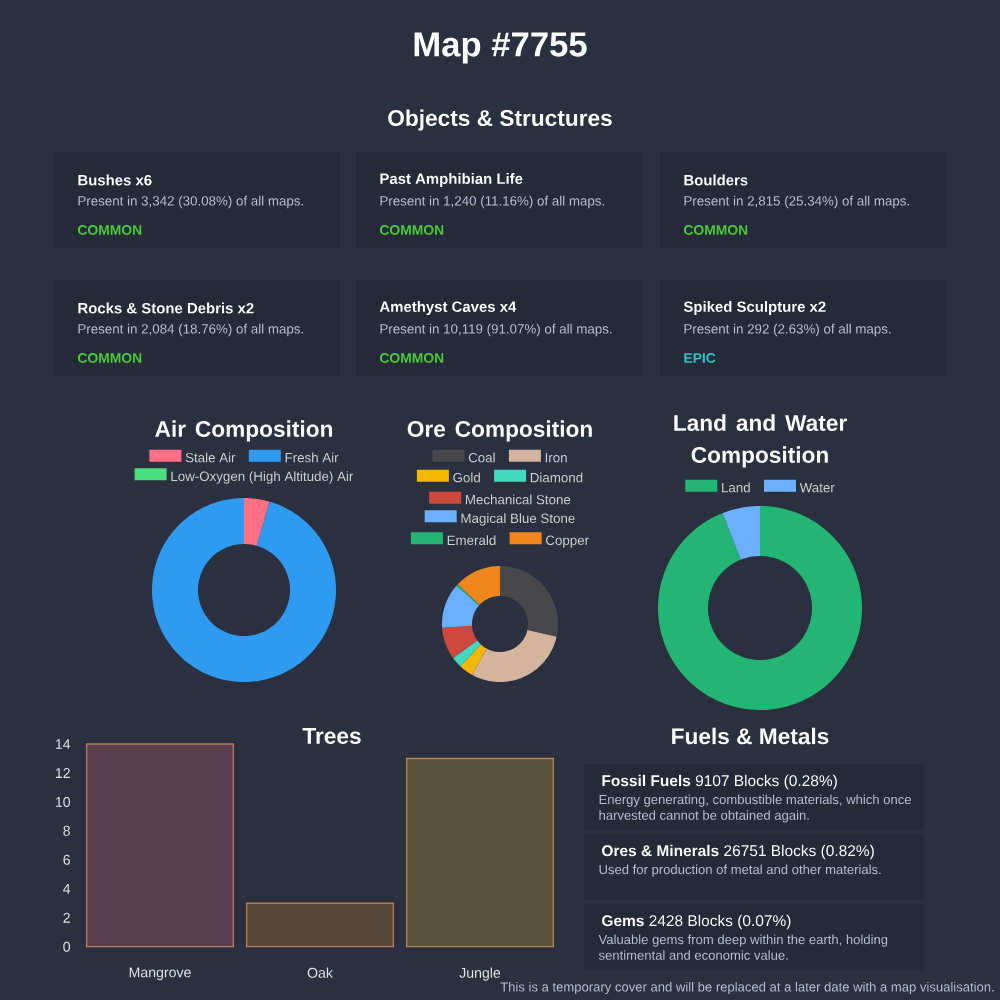 The width and height of the screenshot is (1000, 1000). I want to click on chart-title: Ore Composition, so click(499, 431).